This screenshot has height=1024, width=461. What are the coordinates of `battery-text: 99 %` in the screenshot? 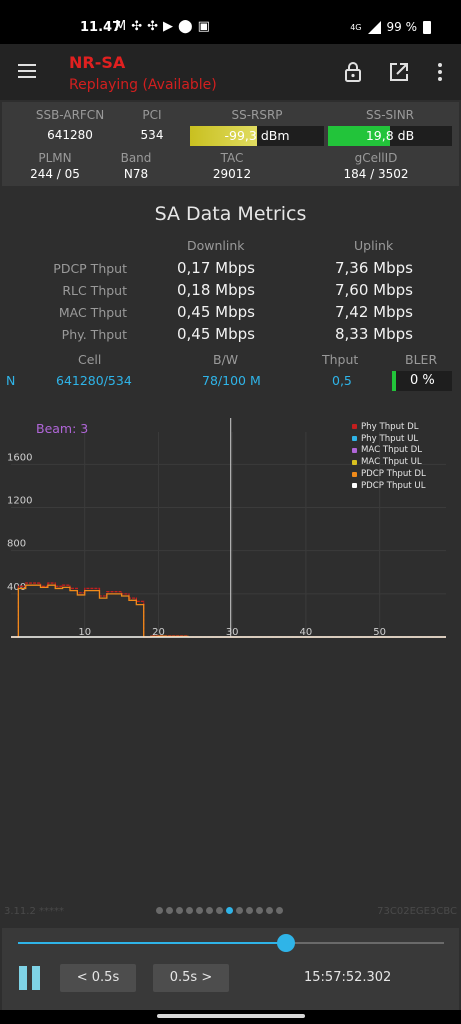 It's located at (402, 27).